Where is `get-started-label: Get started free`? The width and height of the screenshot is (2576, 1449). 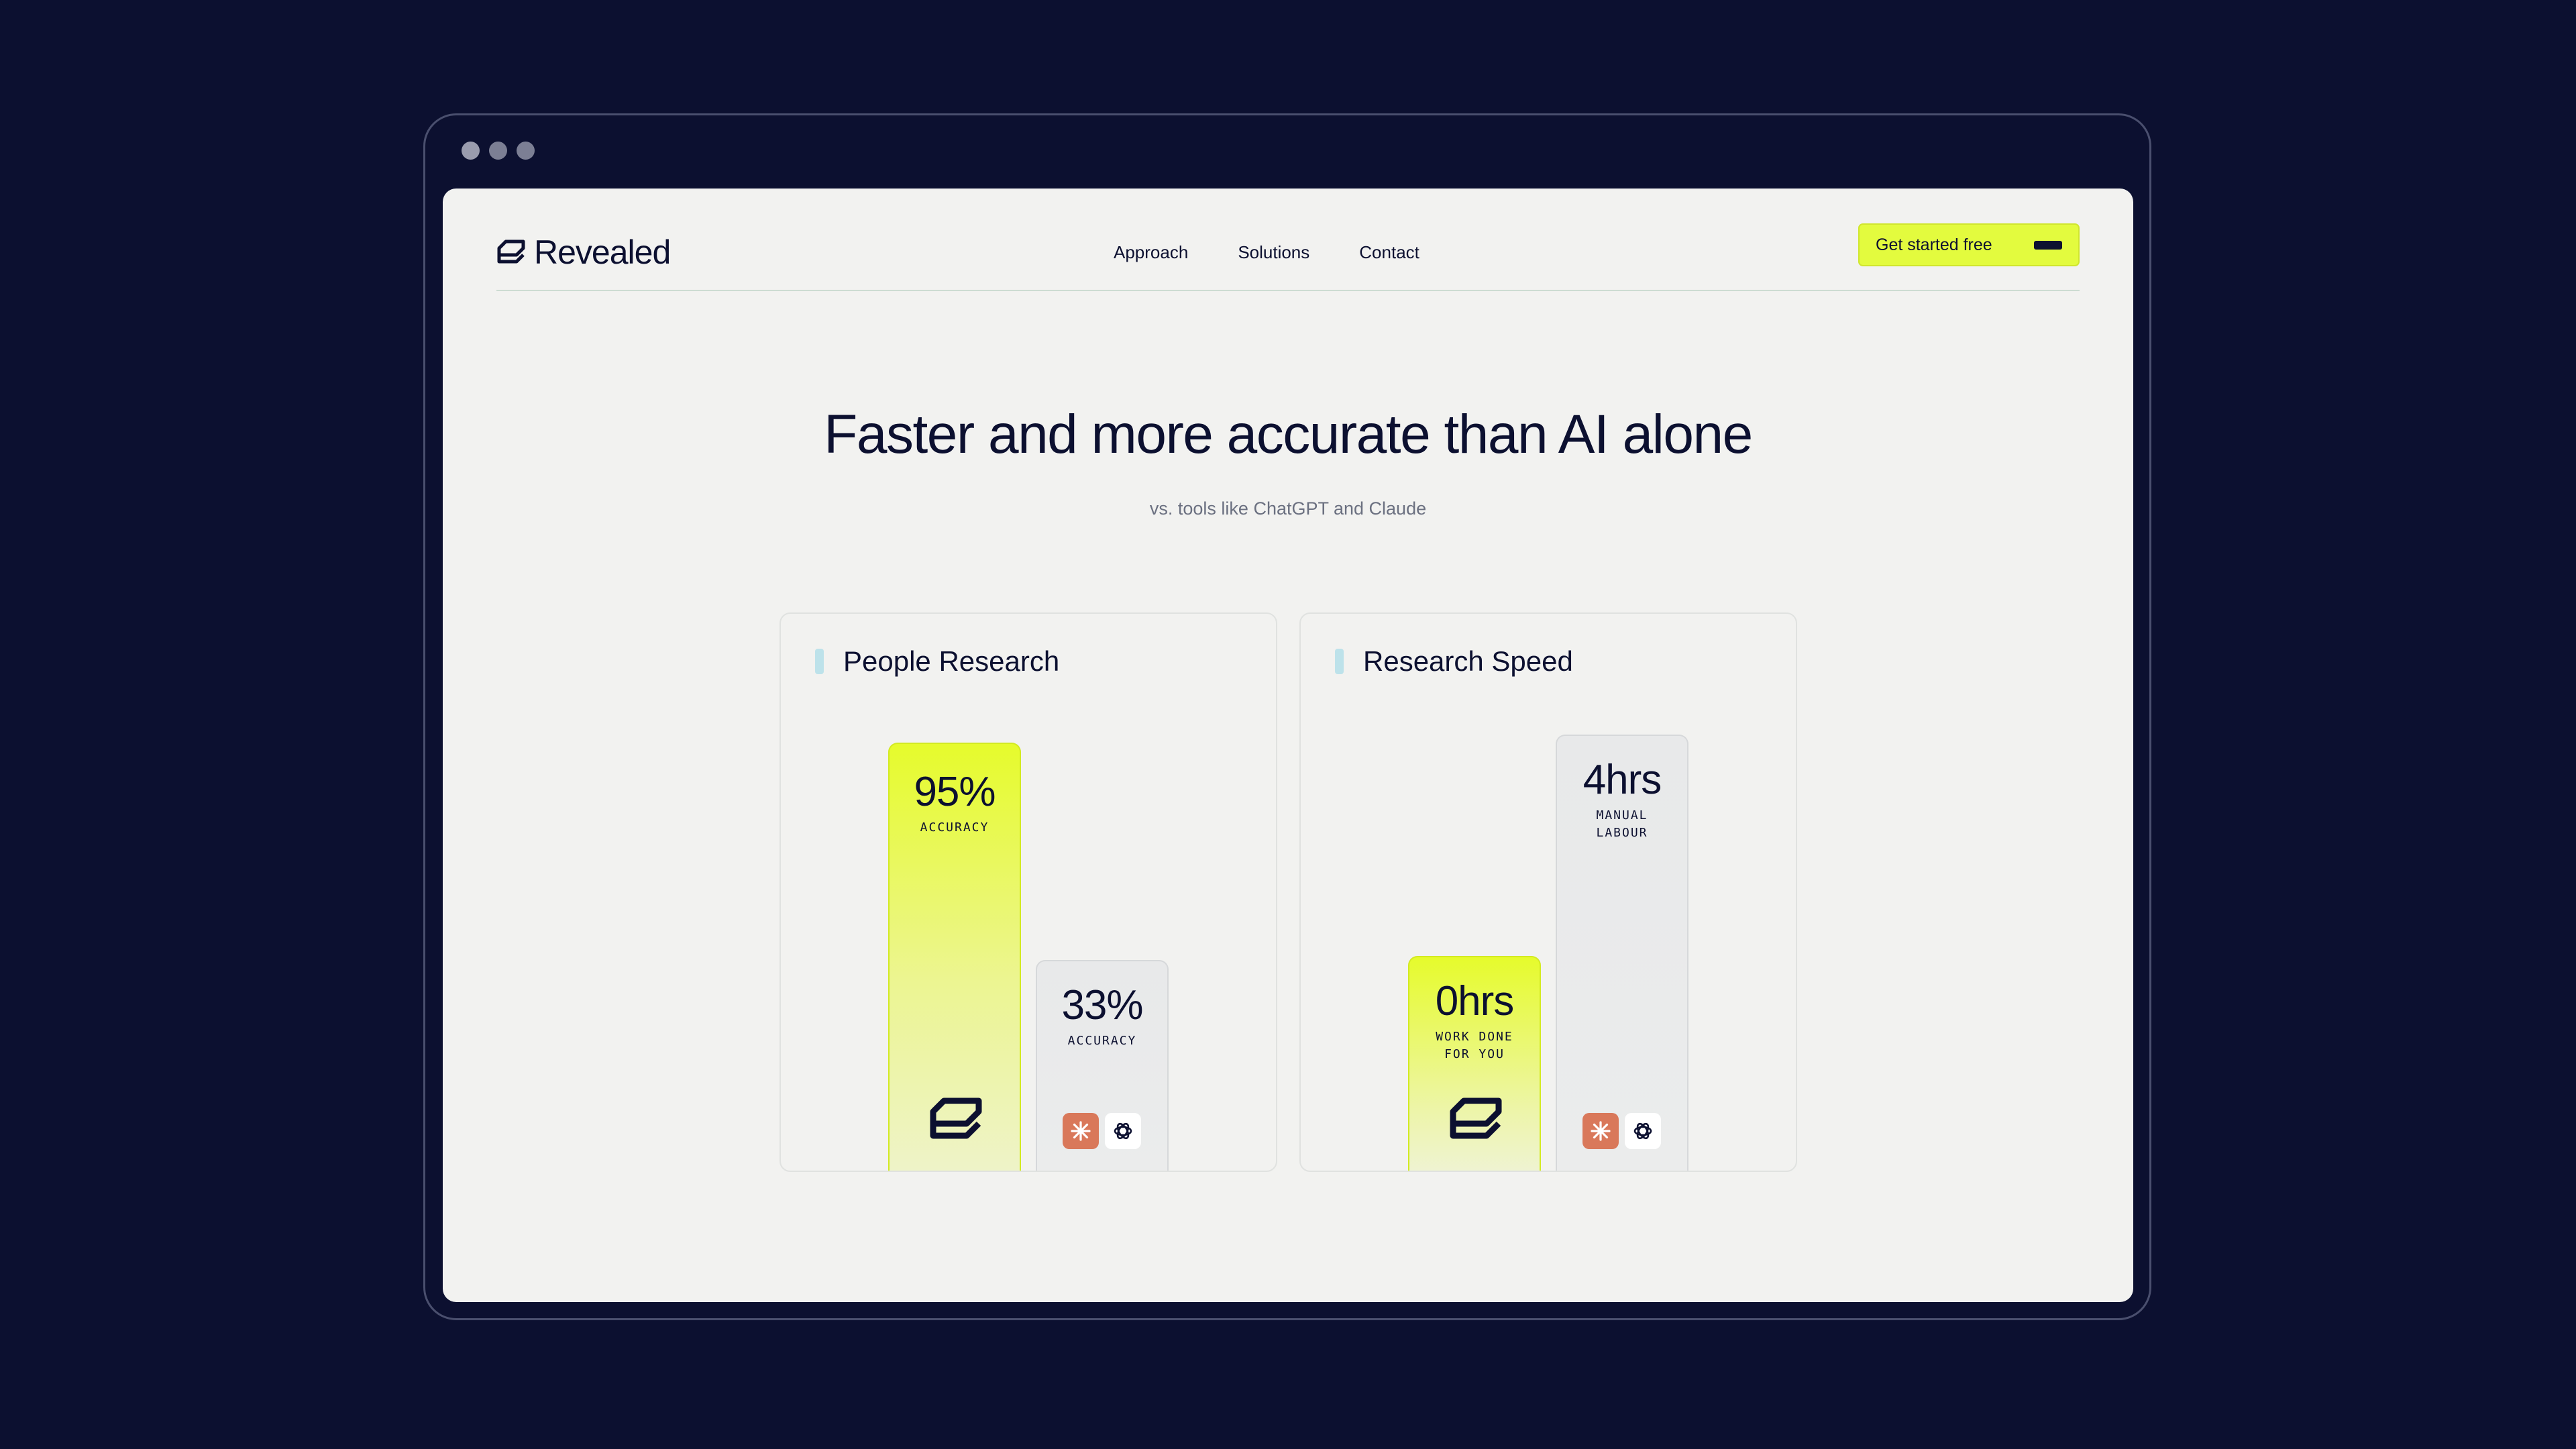 get-started-label: Get started free is located at coordinates (1934, 244).